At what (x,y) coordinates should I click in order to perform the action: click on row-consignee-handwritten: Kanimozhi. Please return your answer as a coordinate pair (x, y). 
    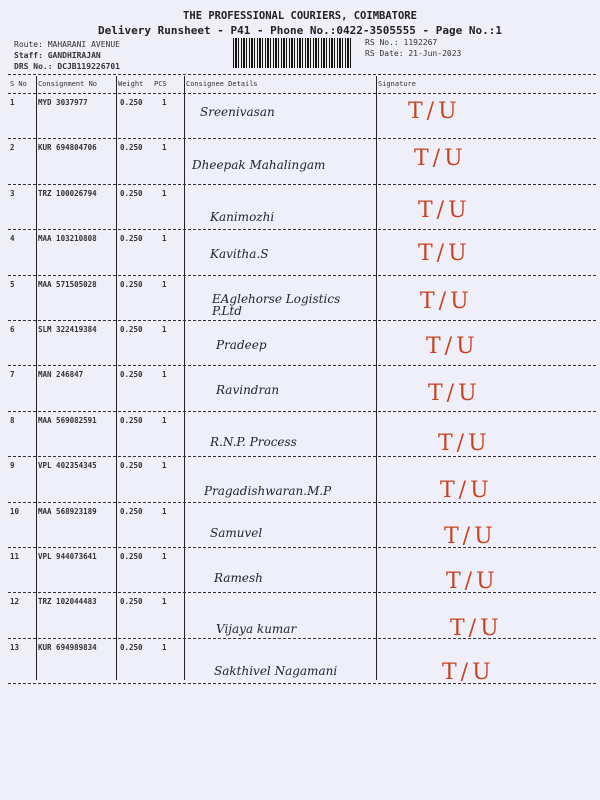
    Looking at the image, I should click on (242, 216).